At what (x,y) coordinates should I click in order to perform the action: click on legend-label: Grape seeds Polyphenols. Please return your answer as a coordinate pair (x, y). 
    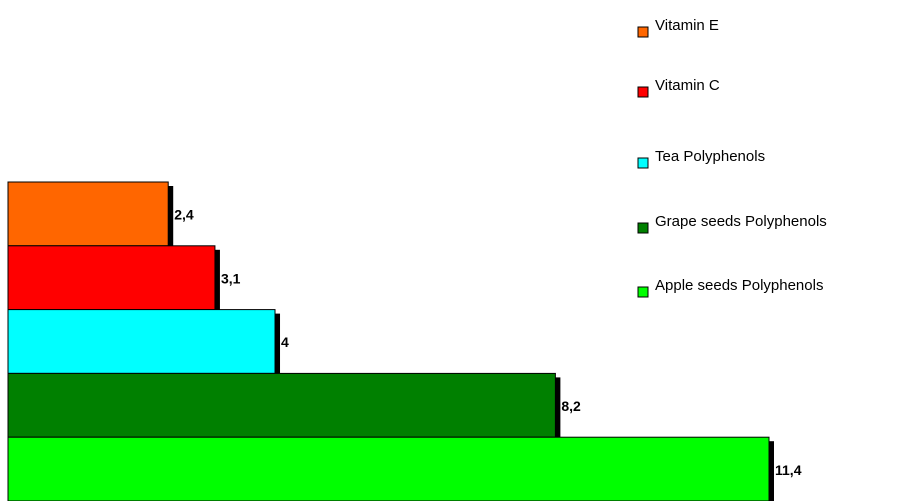
    Looking at the image, I should click on (741, 221).